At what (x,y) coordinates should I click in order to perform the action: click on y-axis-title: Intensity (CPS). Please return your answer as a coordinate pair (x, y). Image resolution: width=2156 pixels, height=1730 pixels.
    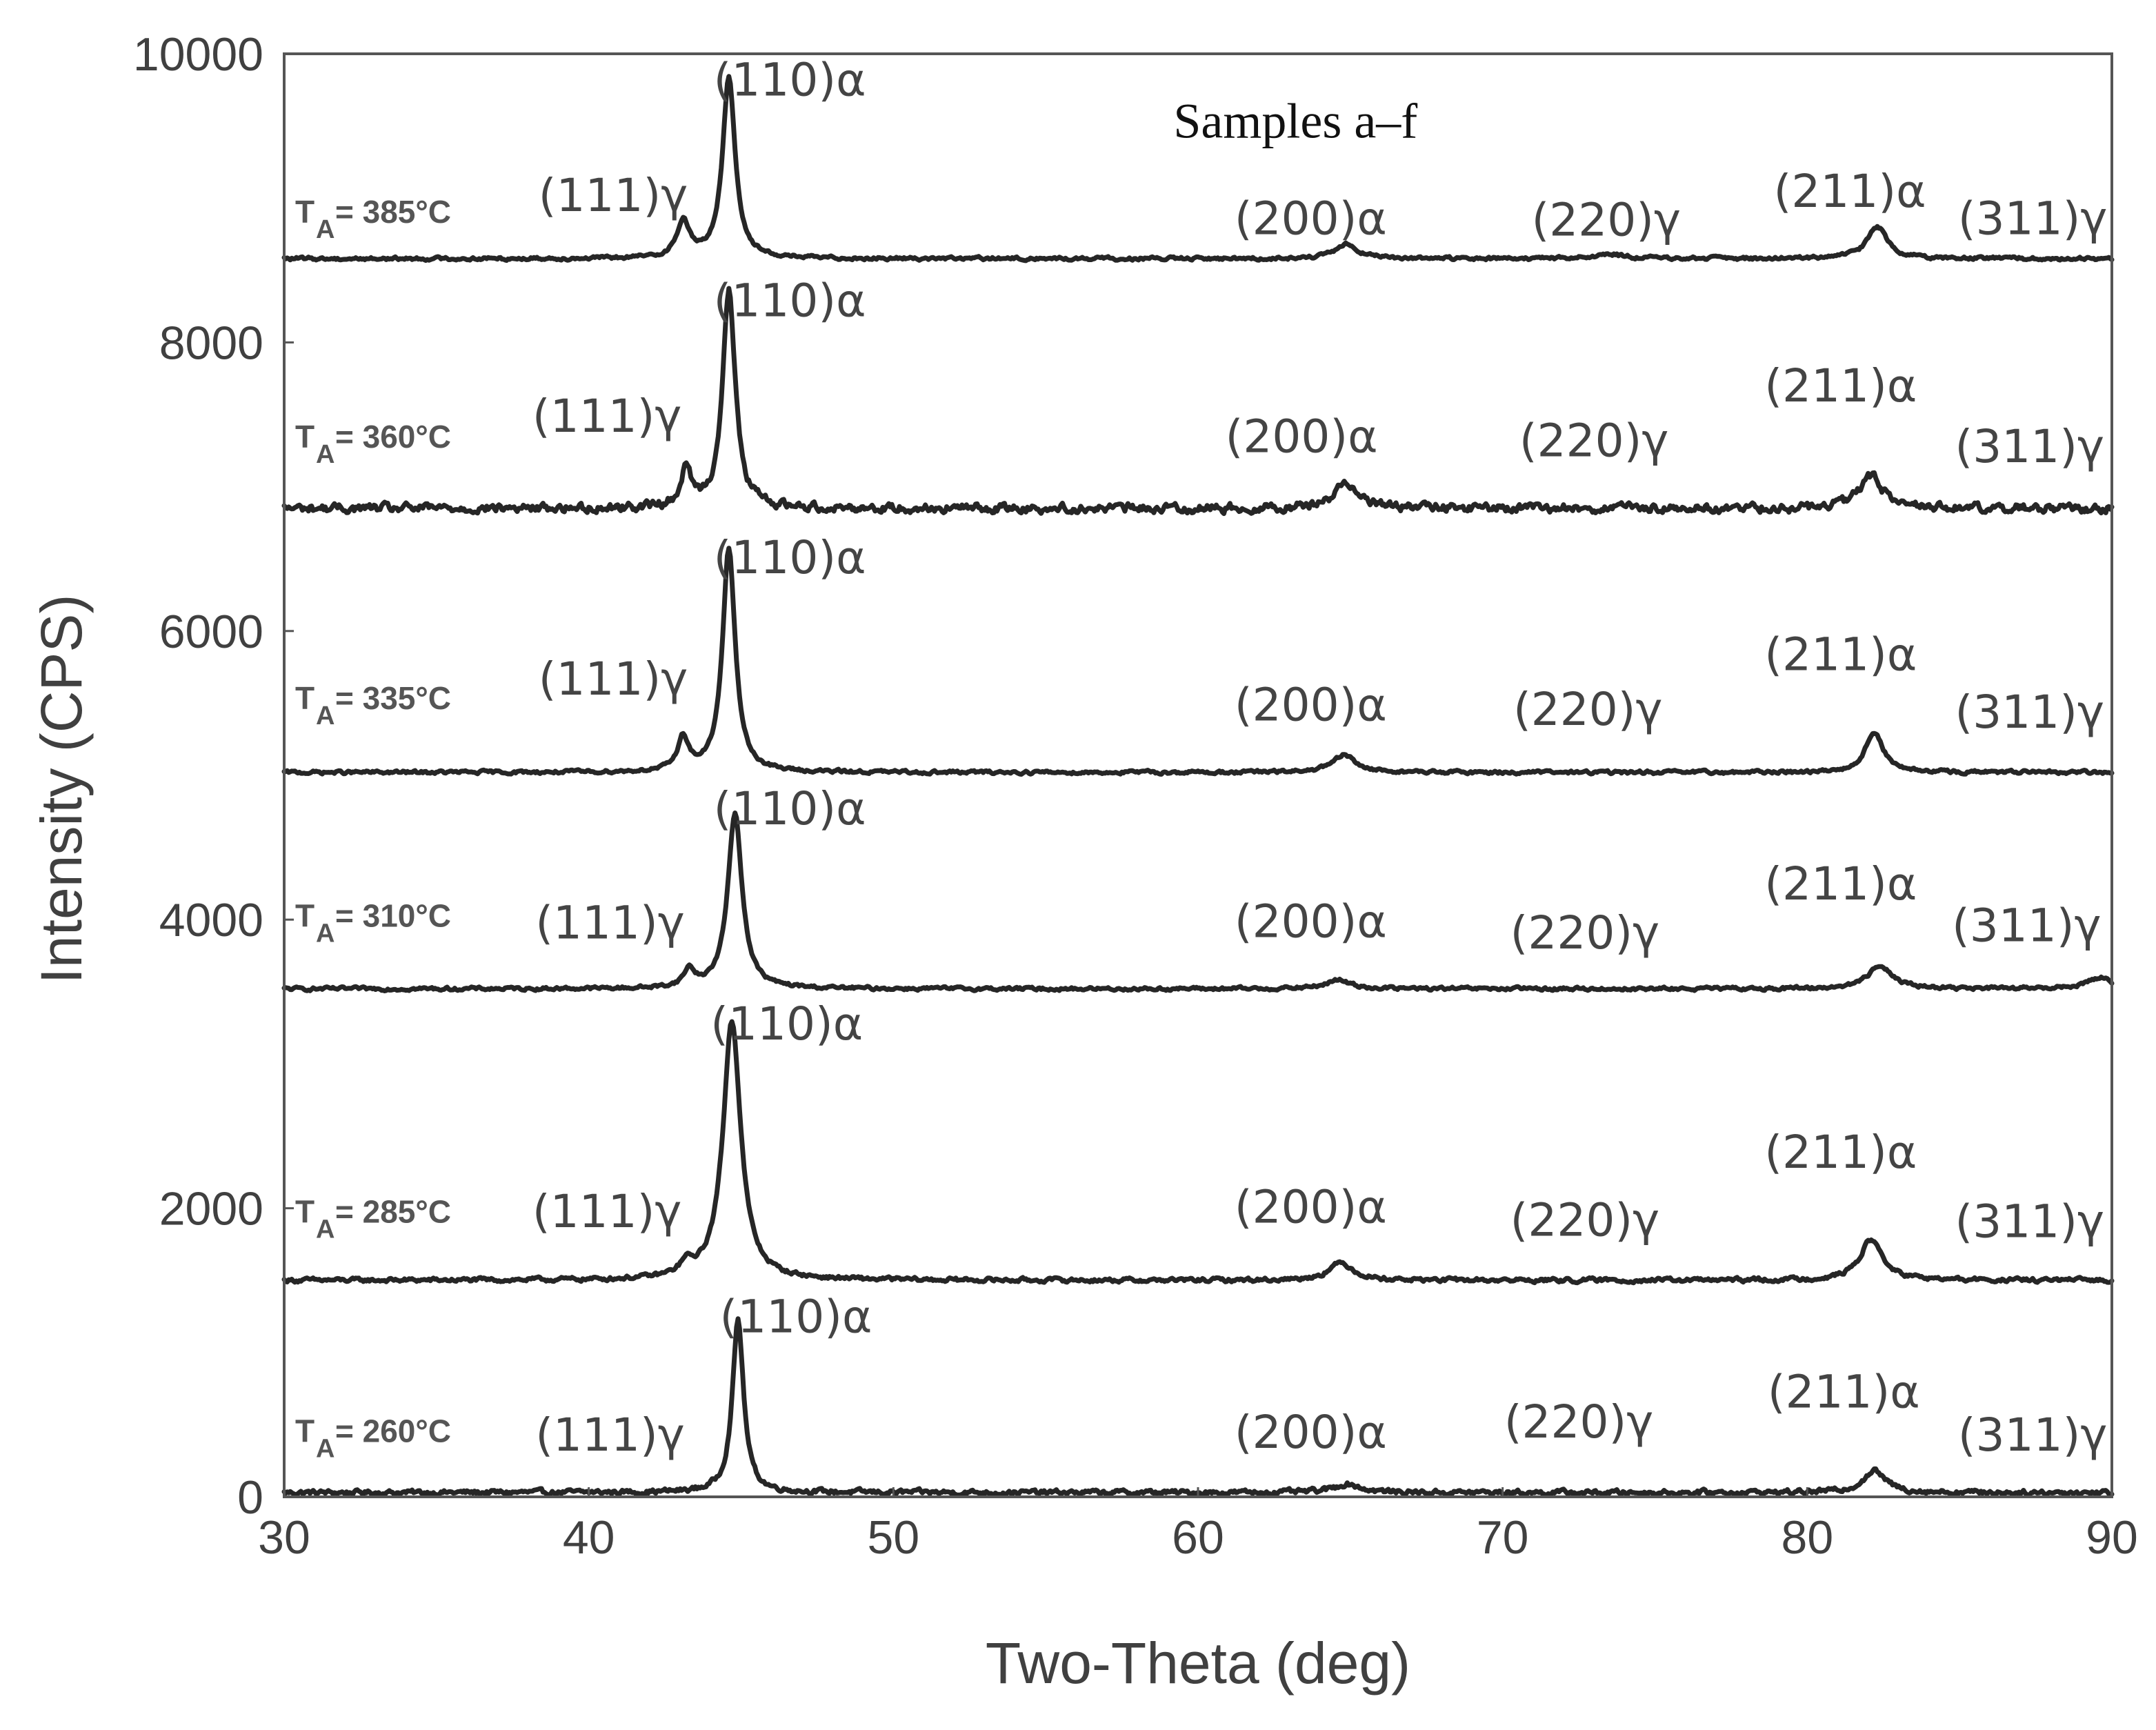
    Looking at the image, I should click on (61, 789).